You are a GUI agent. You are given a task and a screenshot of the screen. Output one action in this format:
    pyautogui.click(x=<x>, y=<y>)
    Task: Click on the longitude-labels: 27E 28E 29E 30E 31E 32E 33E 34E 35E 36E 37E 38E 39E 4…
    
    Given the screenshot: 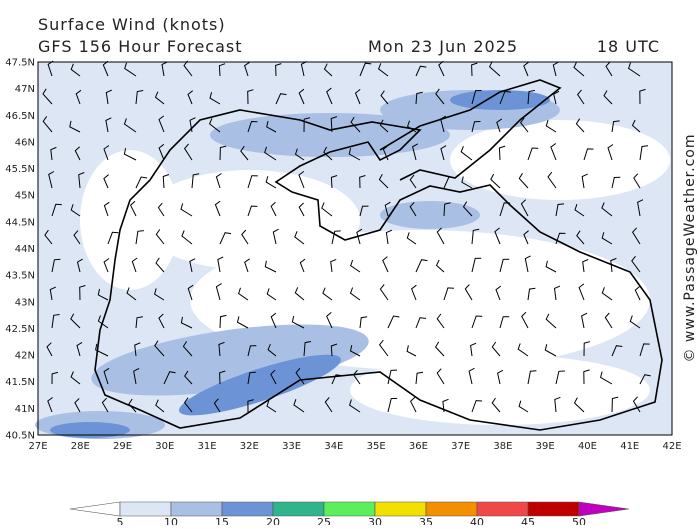 What is the action you would take?
    pyautogui.click(x=354, y=446)
    